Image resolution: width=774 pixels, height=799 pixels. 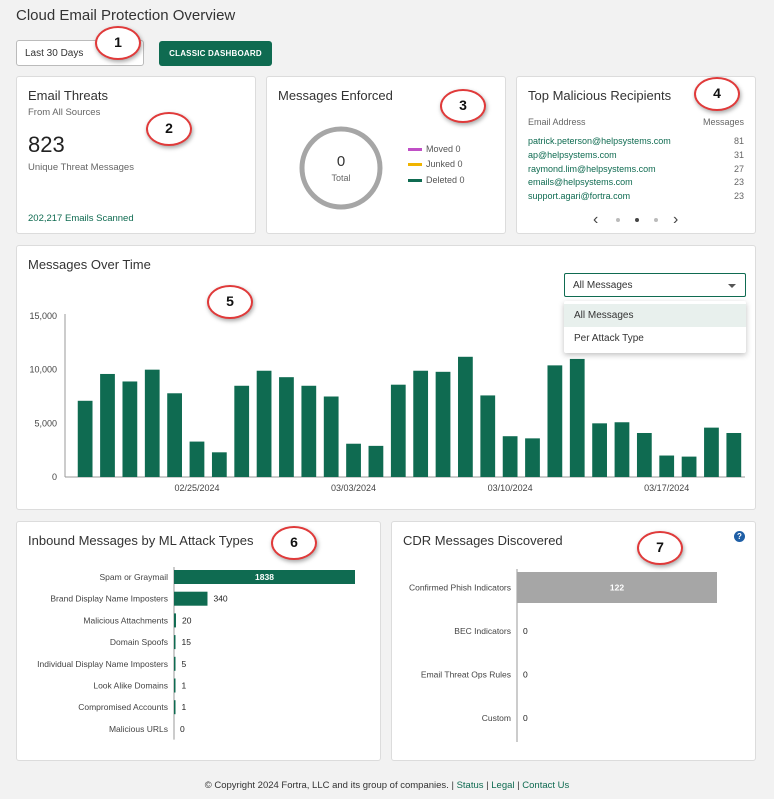 What do you see at coordinates (470, 785) in the screenshot?
I see `footer-status-link: Status` at bounding box center [470, 785].